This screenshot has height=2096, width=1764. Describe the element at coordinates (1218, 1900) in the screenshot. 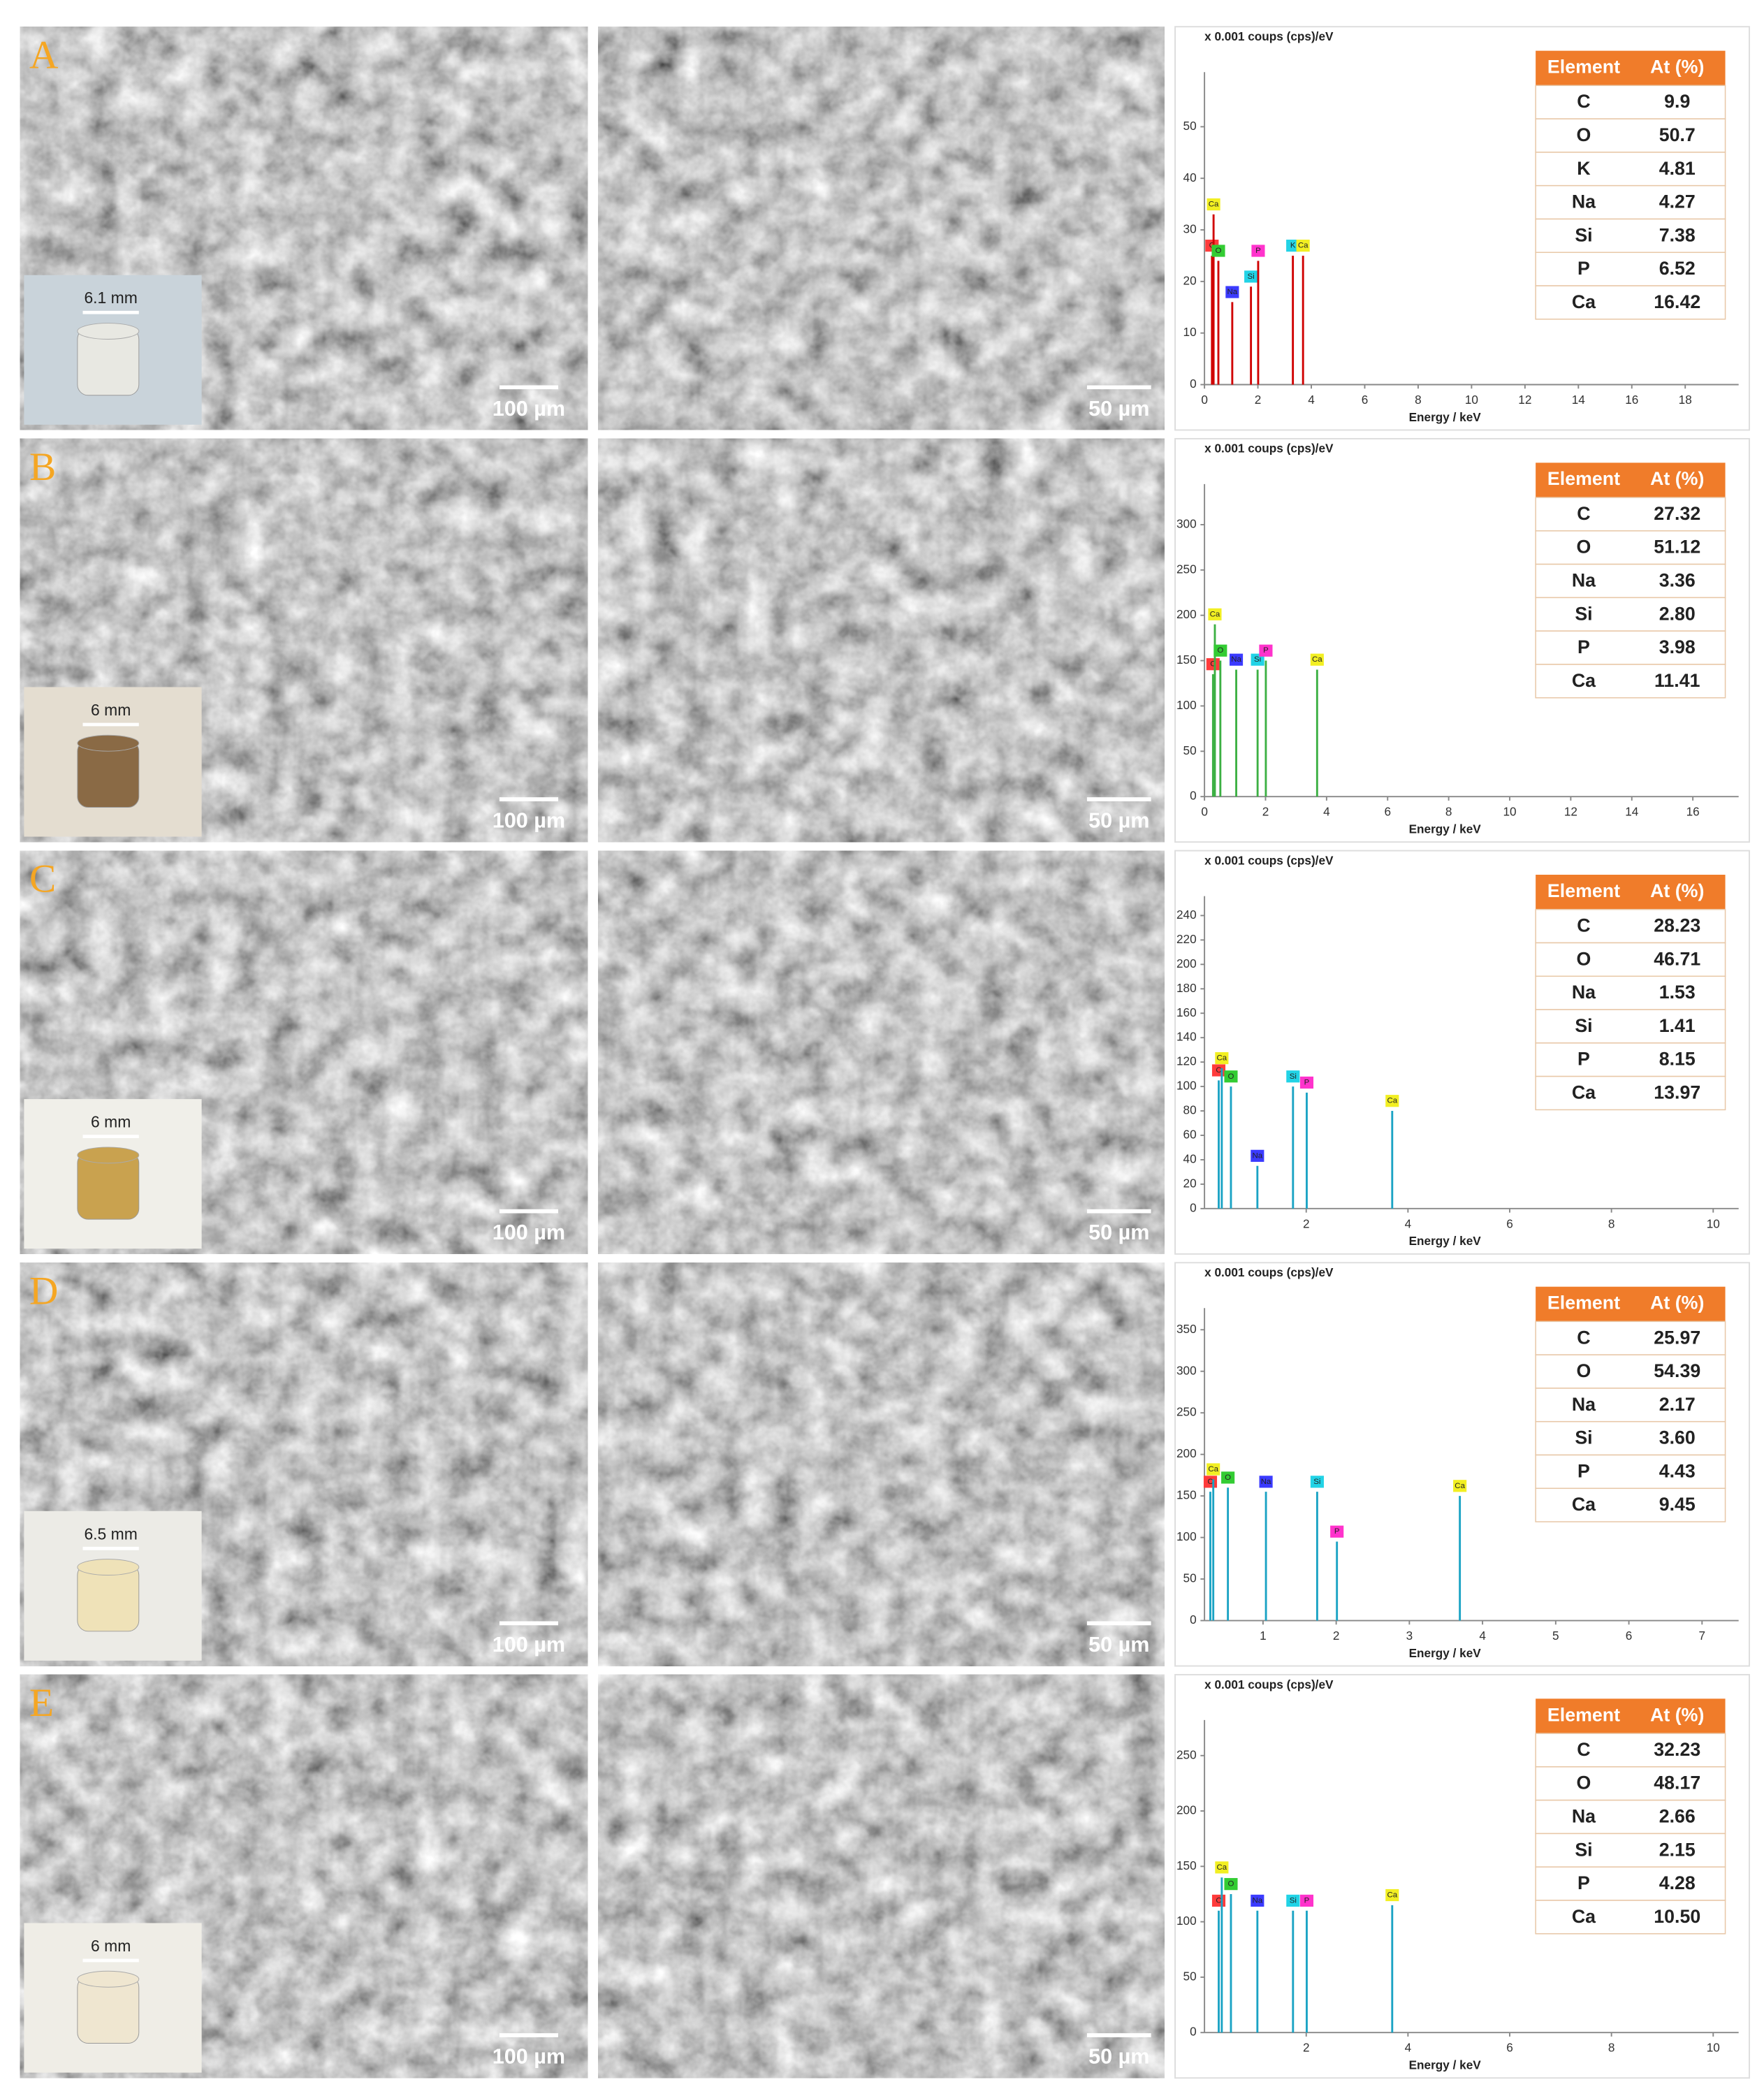

I see `peak-label: C` at that location.